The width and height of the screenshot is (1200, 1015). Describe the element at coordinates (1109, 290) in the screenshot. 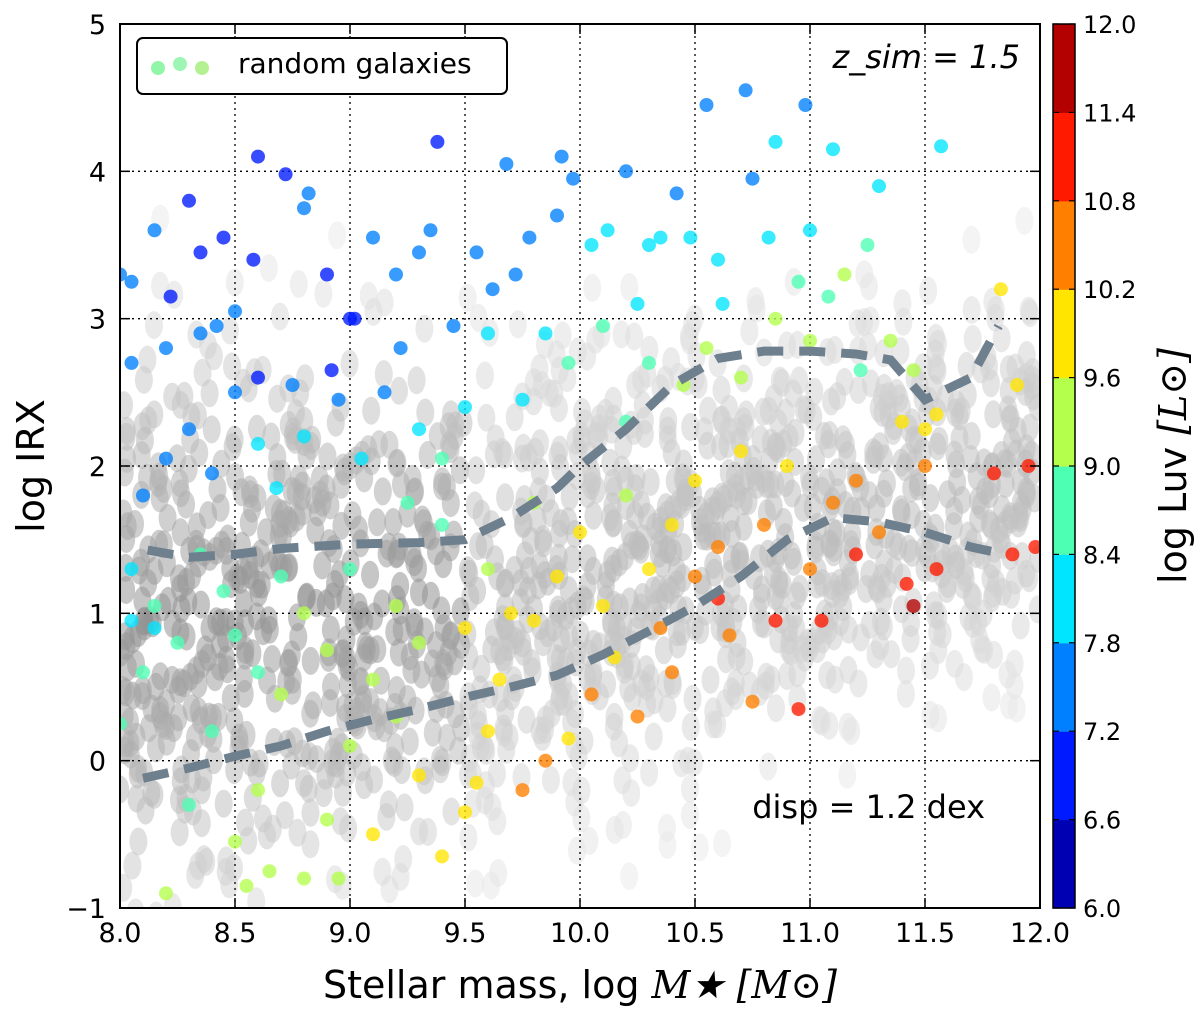

I see `colorbar-tick-label: 10.2` at that location.